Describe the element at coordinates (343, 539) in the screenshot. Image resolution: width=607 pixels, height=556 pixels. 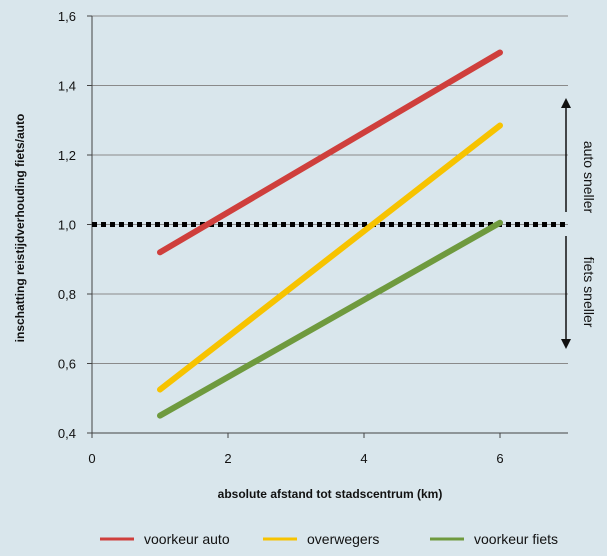
I see `legend-label: overwegers` at that location.